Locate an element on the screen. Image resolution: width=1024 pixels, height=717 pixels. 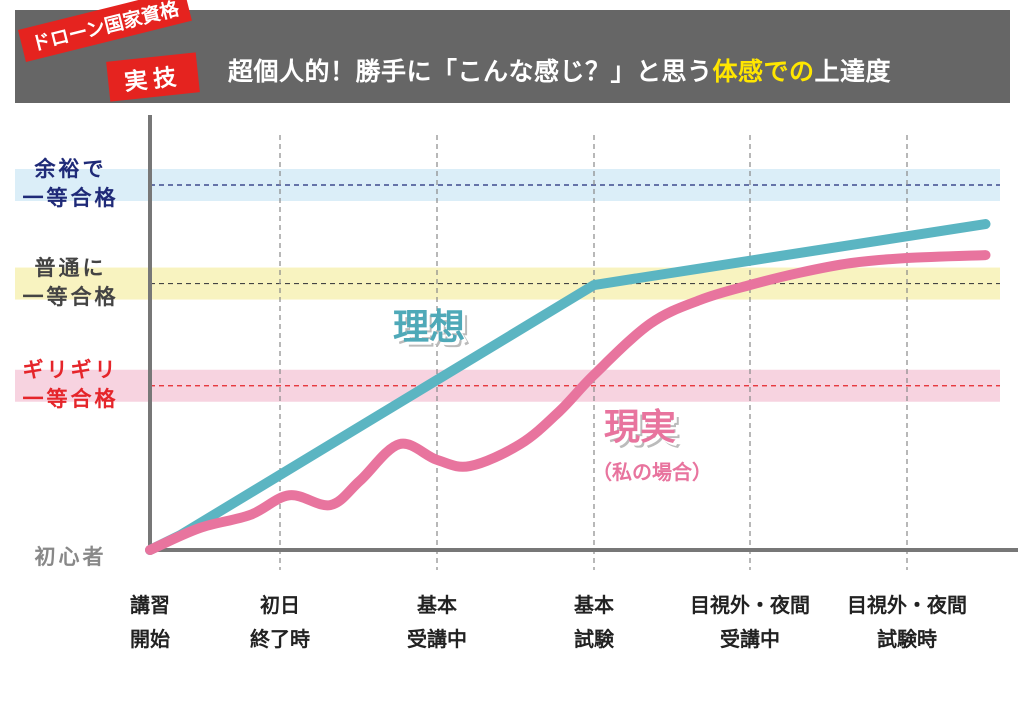
level-label: 普通に 一等合格 is located at coordinates (70, 283).